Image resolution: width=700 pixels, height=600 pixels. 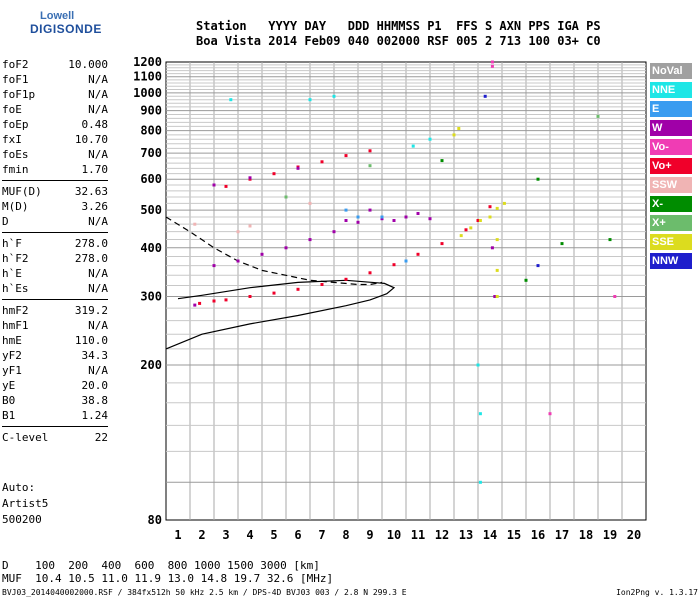 What do you see at coordinates (55, 206) in the screenshot?
I see `param-row: M(D) 3.26` at bounding box center [55, 206].